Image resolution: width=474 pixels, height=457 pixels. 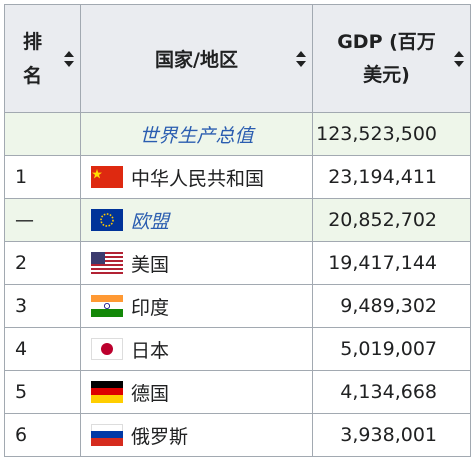 What do you see at coordinates (150, 307) in the screenshot?
I see `country-name: 印度` at bounding box center [150, 307].